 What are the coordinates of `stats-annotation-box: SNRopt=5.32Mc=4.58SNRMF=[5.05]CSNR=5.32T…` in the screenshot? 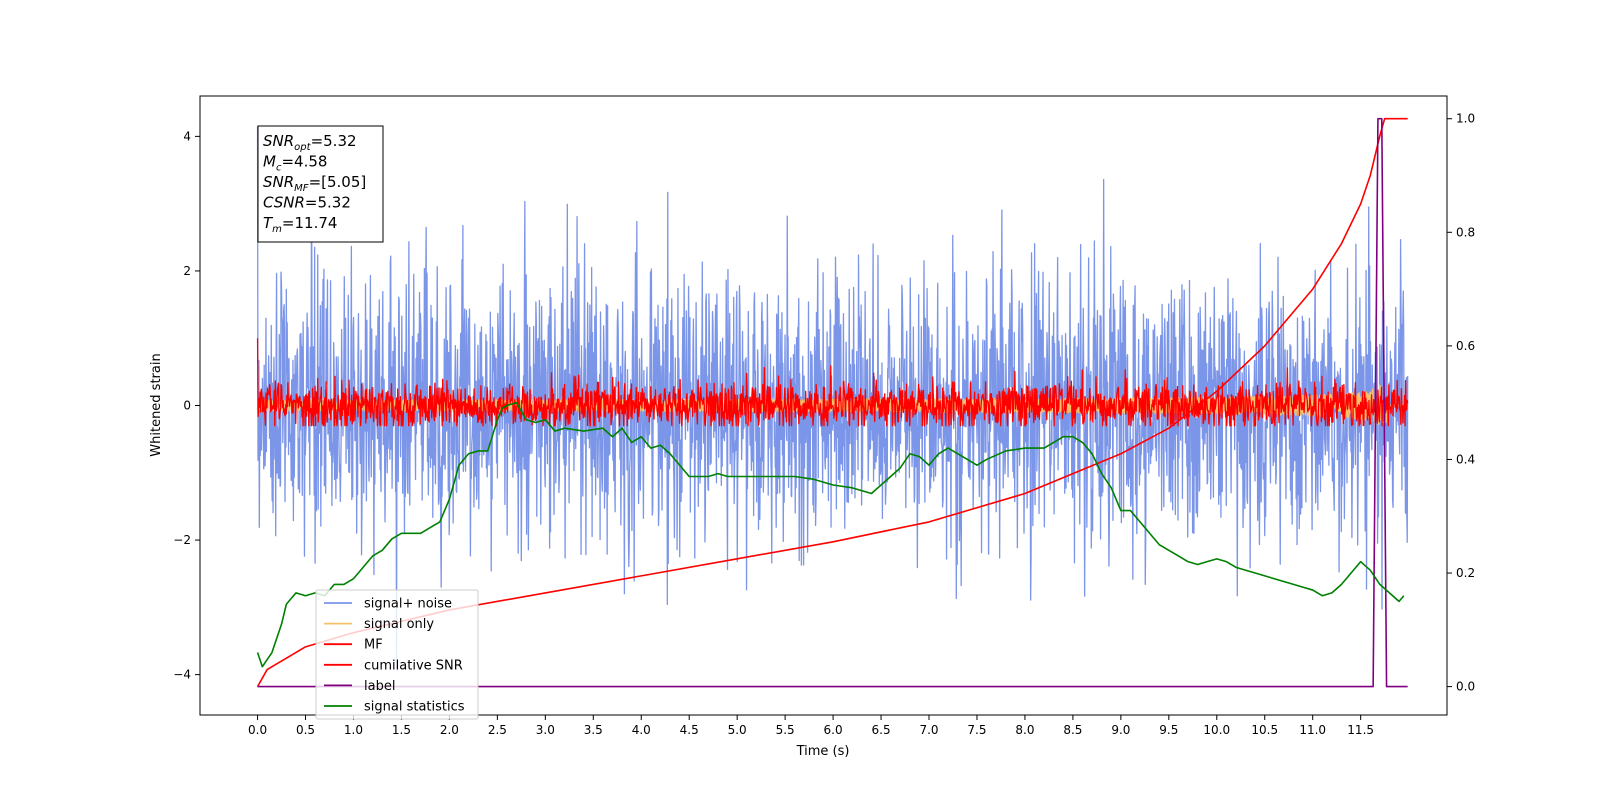 It's located at (320, 184).